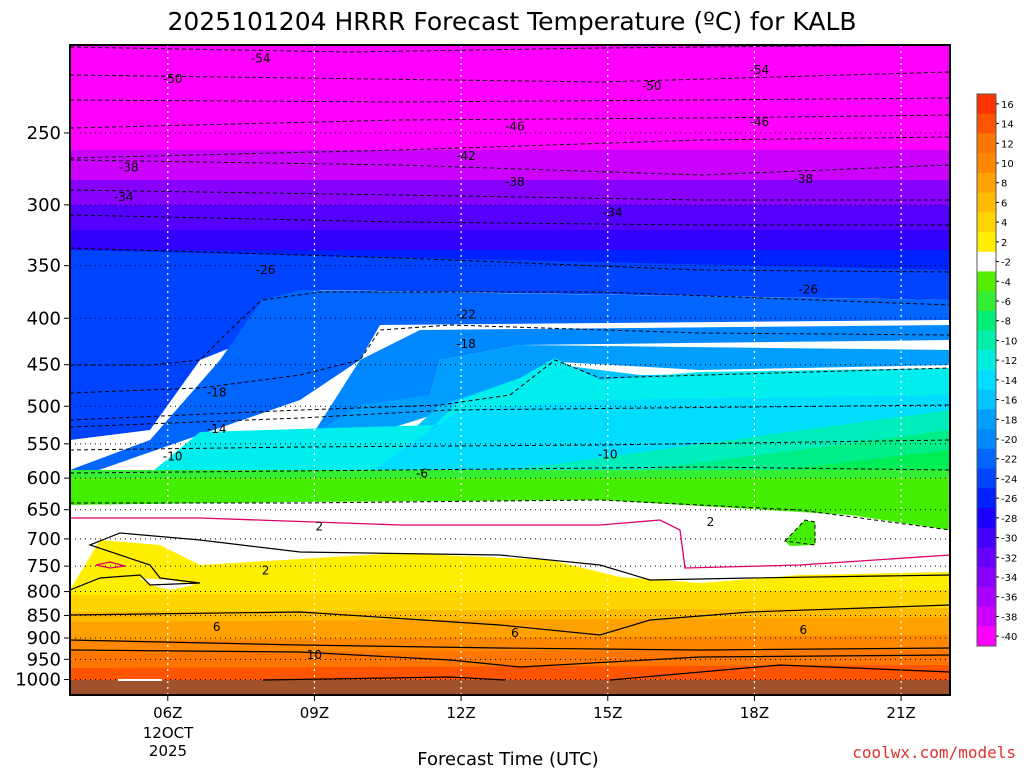 Image resolution: width=1024 pixels, height=768 pixels. Describe the element at coordinates (44, 510) in the screenshot. I see `y-tick-label: 650` at that location.